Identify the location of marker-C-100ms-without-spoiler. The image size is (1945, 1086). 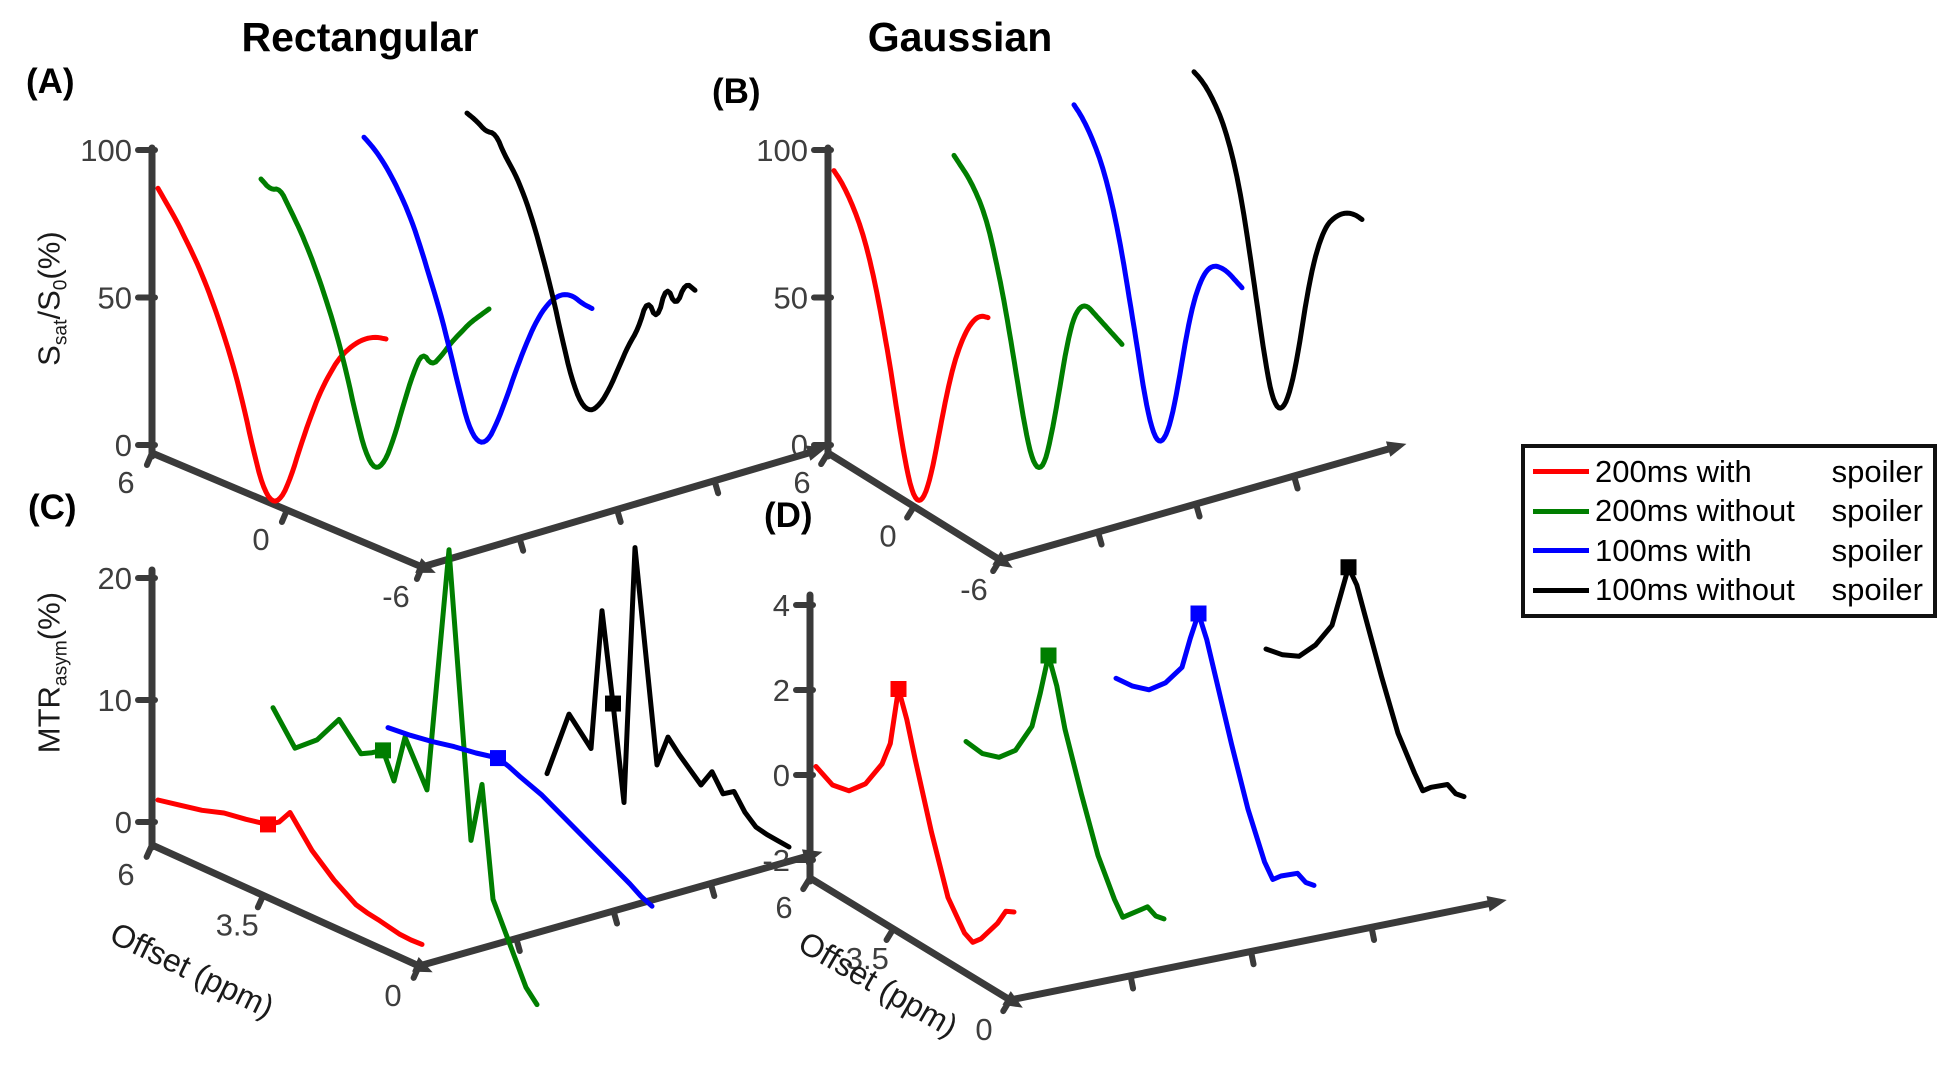
(613, 703).